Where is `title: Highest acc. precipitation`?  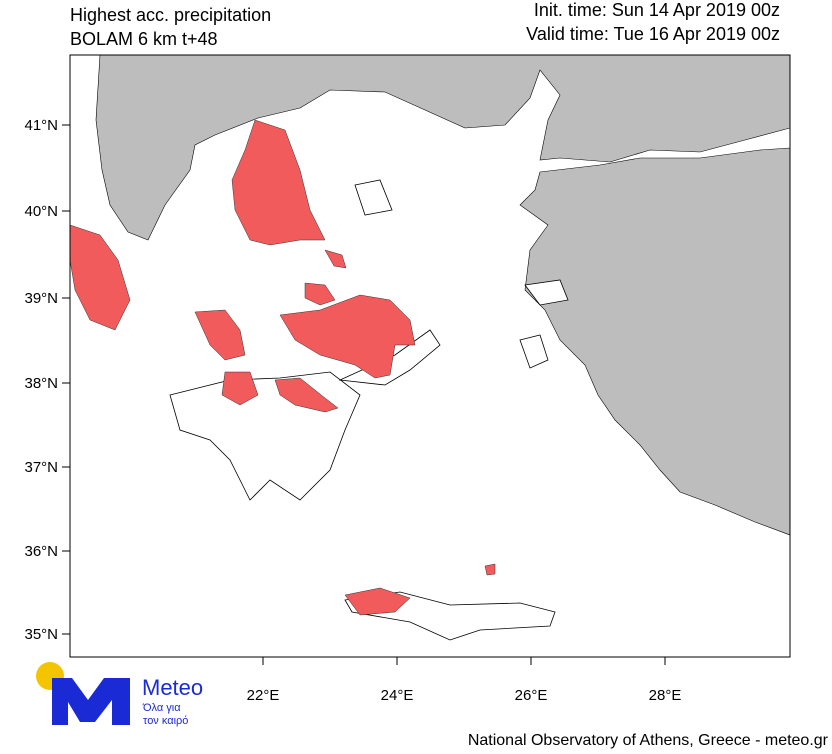
title: Highest acc. precipitation is located at coordinates (170, 15).